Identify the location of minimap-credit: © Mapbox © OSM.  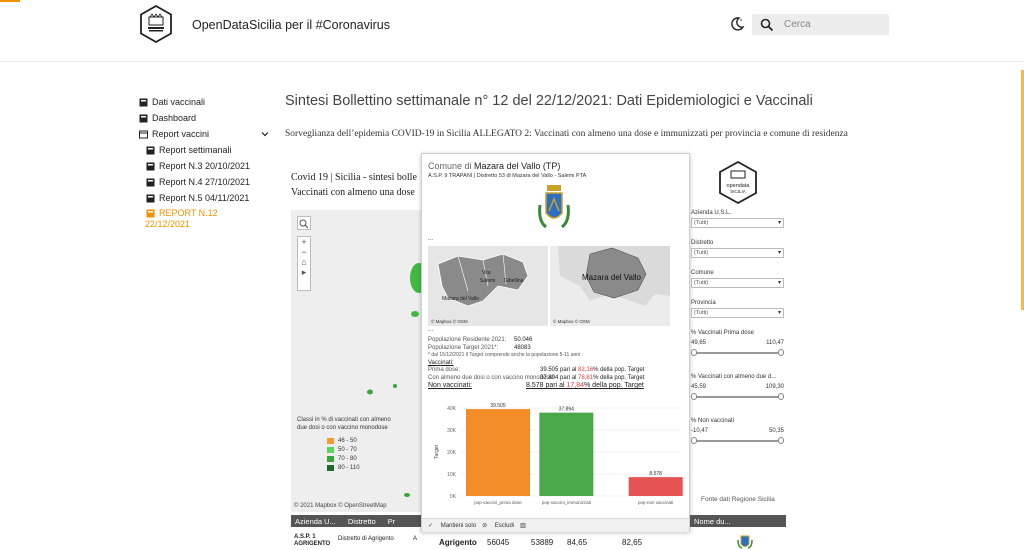
(449, 321).